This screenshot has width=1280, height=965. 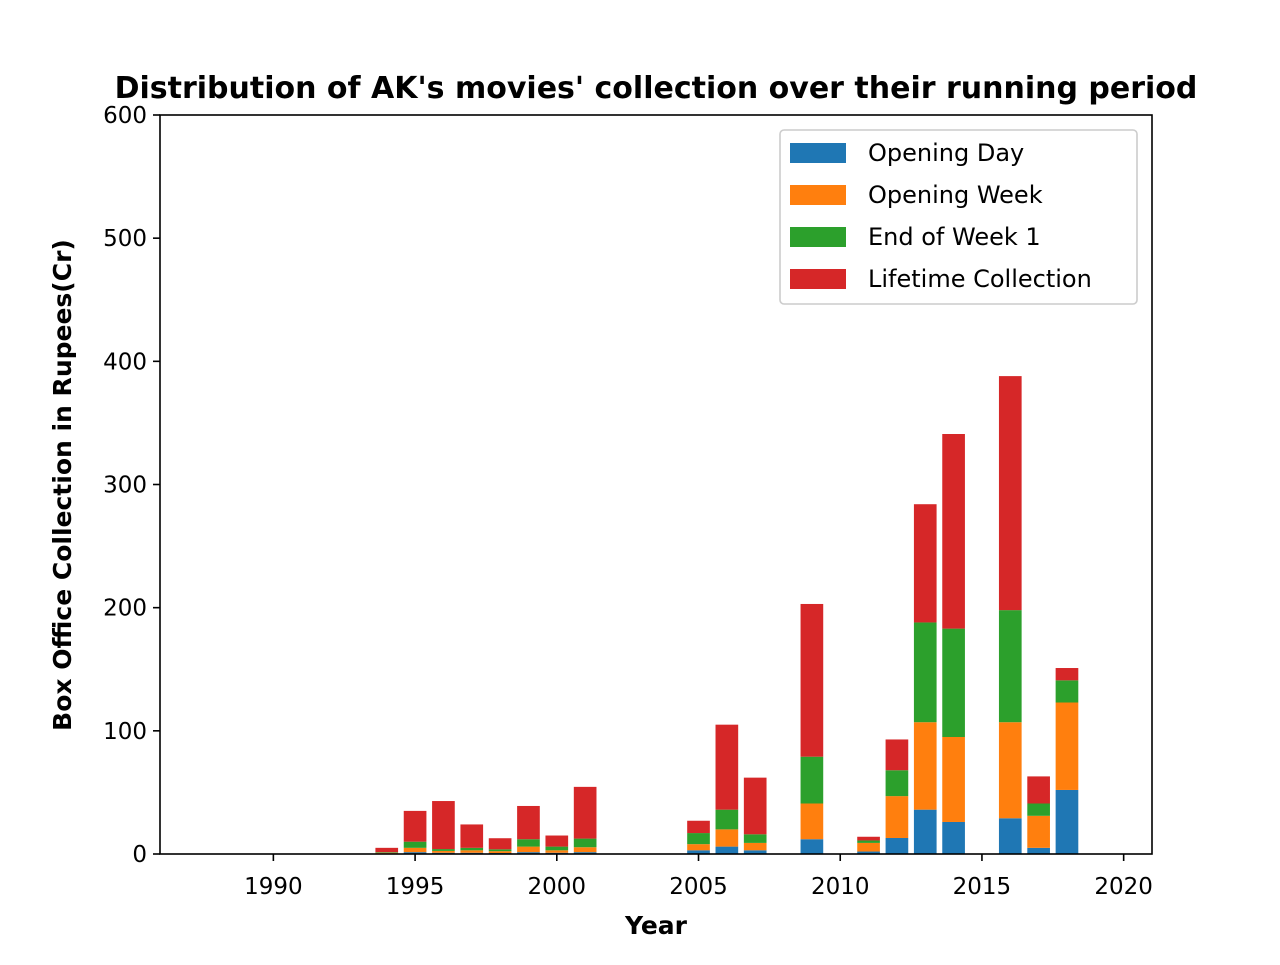 What do you see at coordinates (125, 239) in the screenshot?
I see `y-tick-label: 500` at bounding box center [125, 239].